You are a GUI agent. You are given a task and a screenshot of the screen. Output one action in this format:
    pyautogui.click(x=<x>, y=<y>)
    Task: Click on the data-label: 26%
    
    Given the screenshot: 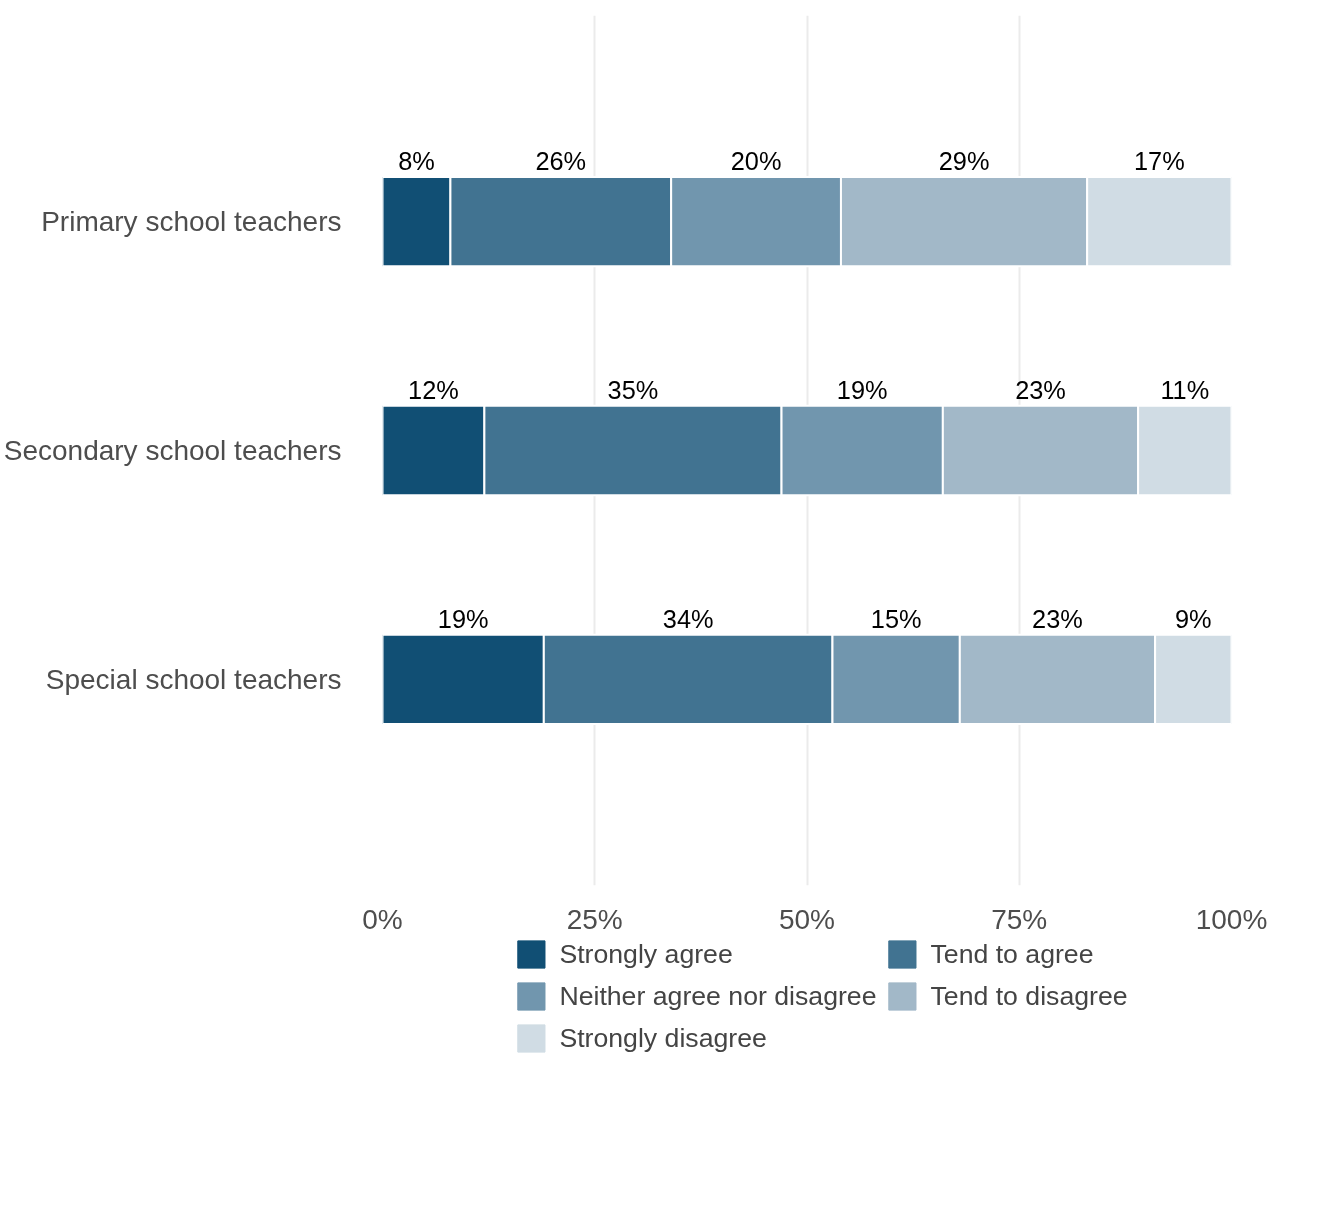 What is the action you would take?
    pyautogui.click(x=561, y=161)
    